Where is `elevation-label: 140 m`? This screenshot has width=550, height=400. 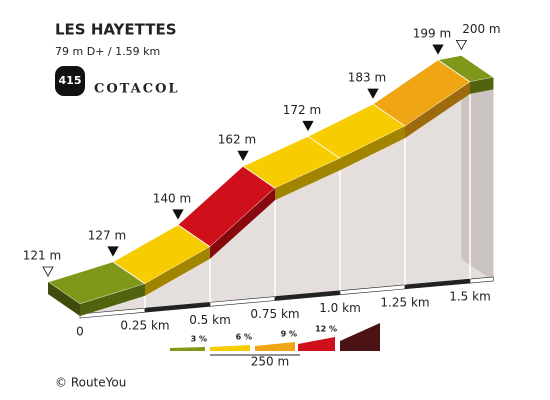 elevation-label: 140 m is located at coordinates (172, 198).